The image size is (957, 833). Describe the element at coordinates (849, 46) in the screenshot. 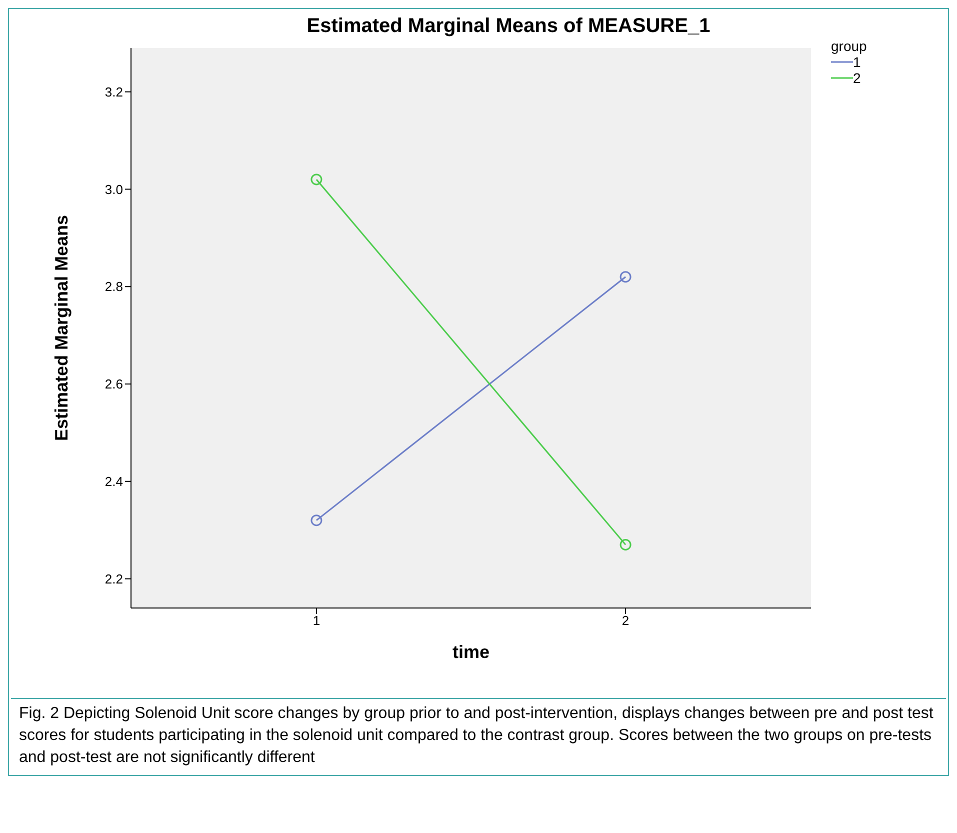

I see `legend-title: group` at that location.